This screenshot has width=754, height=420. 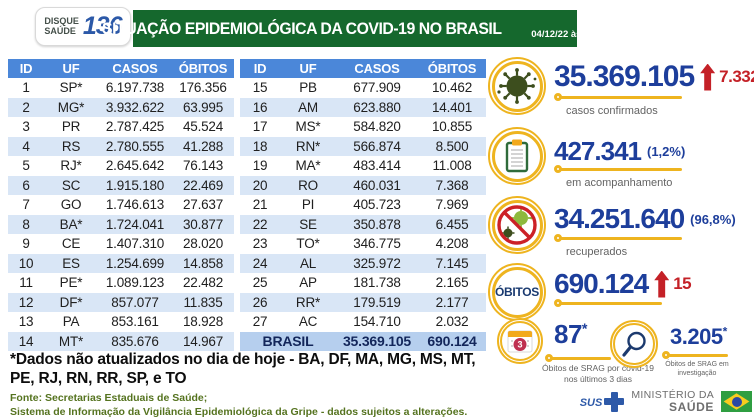 I want to click on table-row: 4 RS 2.780.555 41.288, so click(x=121, y=146).